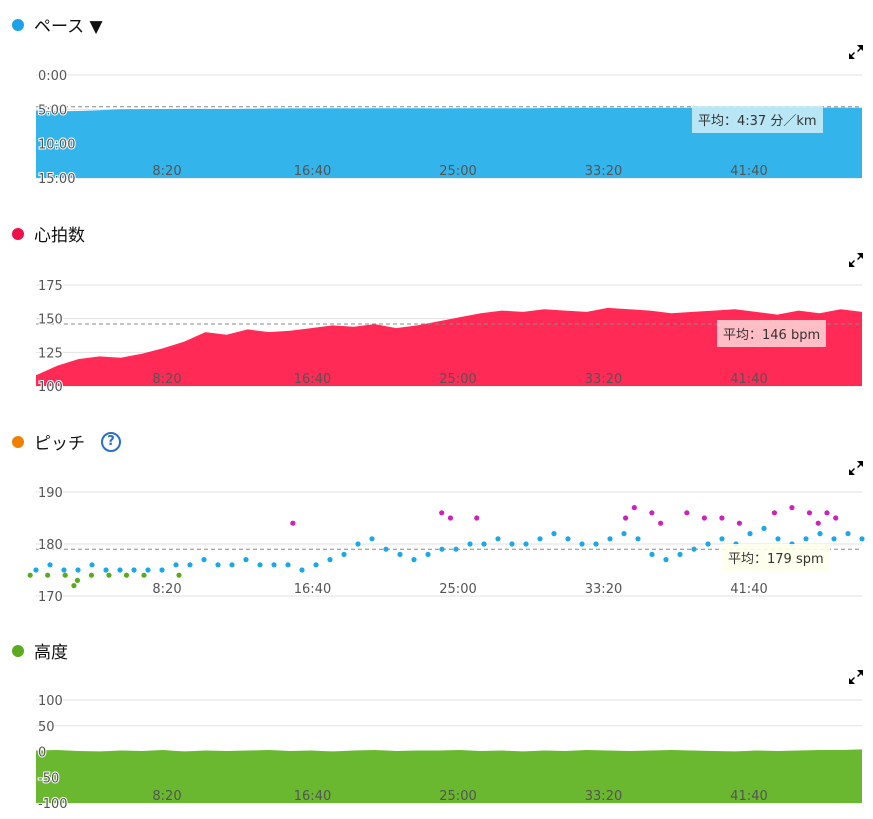  What do you see at coordinates (772, 333) in the screenshot?
I see `hr-average-label: 平均：146 bpm` at bounding box center [772, 333].